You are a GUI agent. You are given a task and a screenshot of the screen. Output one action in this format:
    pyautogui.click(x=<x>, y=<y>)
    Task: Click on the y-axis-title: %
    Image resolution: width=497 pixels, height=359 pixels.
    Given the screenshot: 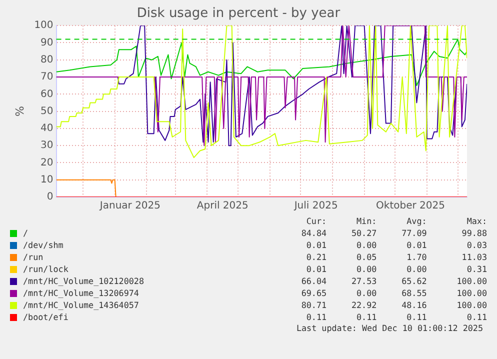 What is the action you would take?
    pyautogui.click(x=19, y=111)
    